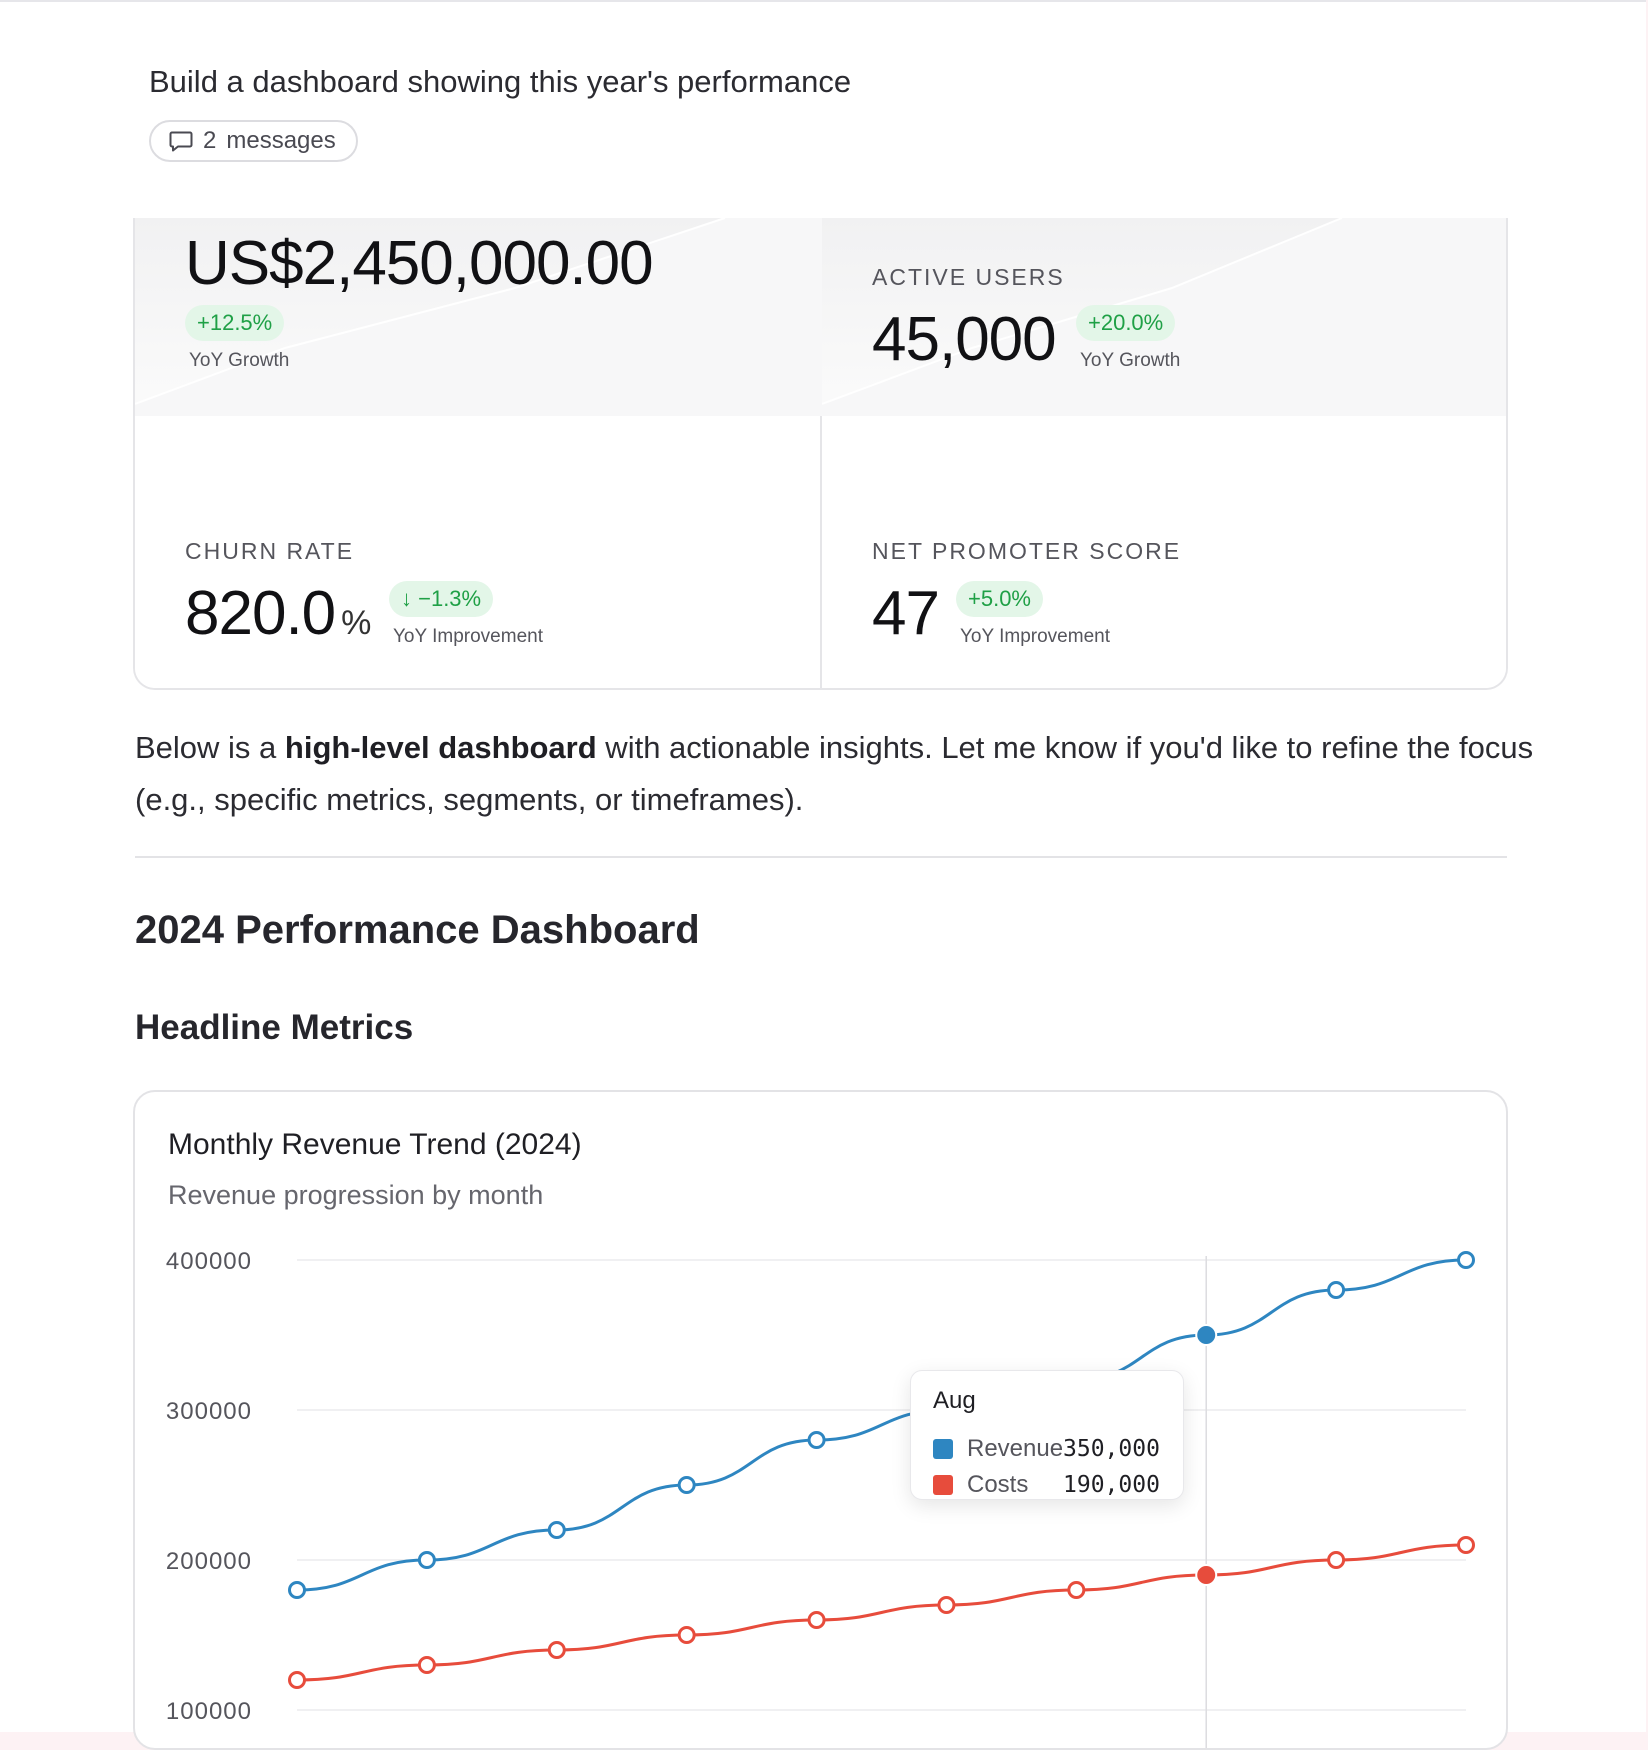  I want to click on revenue-change-badge: +12.5%, so click(235, 323).